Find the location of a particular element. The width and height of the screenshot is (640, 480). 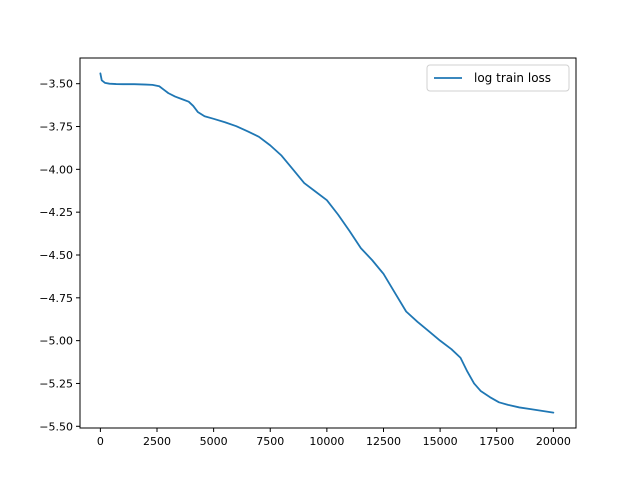

x-tick-label: 15000 is located at coordinates (440, 441).